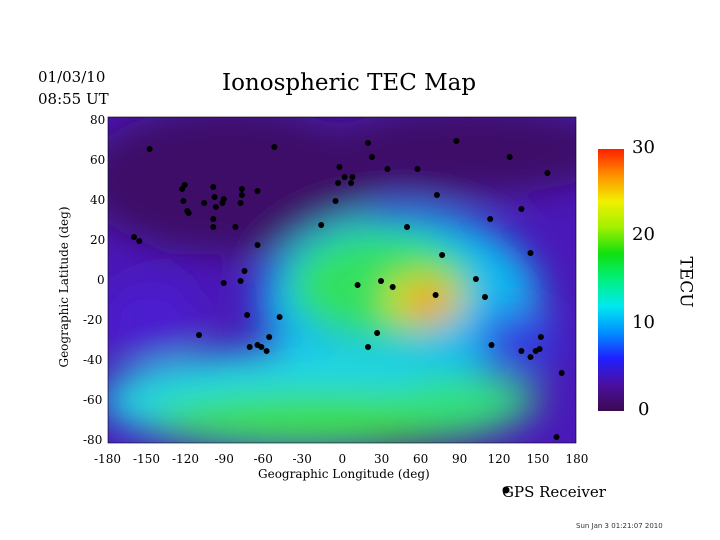 The width and height of the screenshot is (720, 540). Describe the element at coordinates (685, 282) in the screenshot. I see `colorbar-label: TECU` at that location.